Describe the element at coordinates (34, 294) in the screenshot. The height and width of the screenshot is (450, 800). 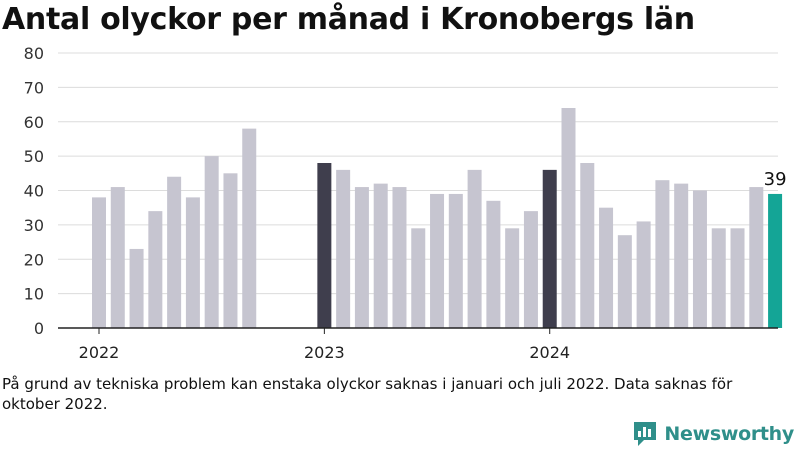
I see `y-tick-label: 10` at that location.